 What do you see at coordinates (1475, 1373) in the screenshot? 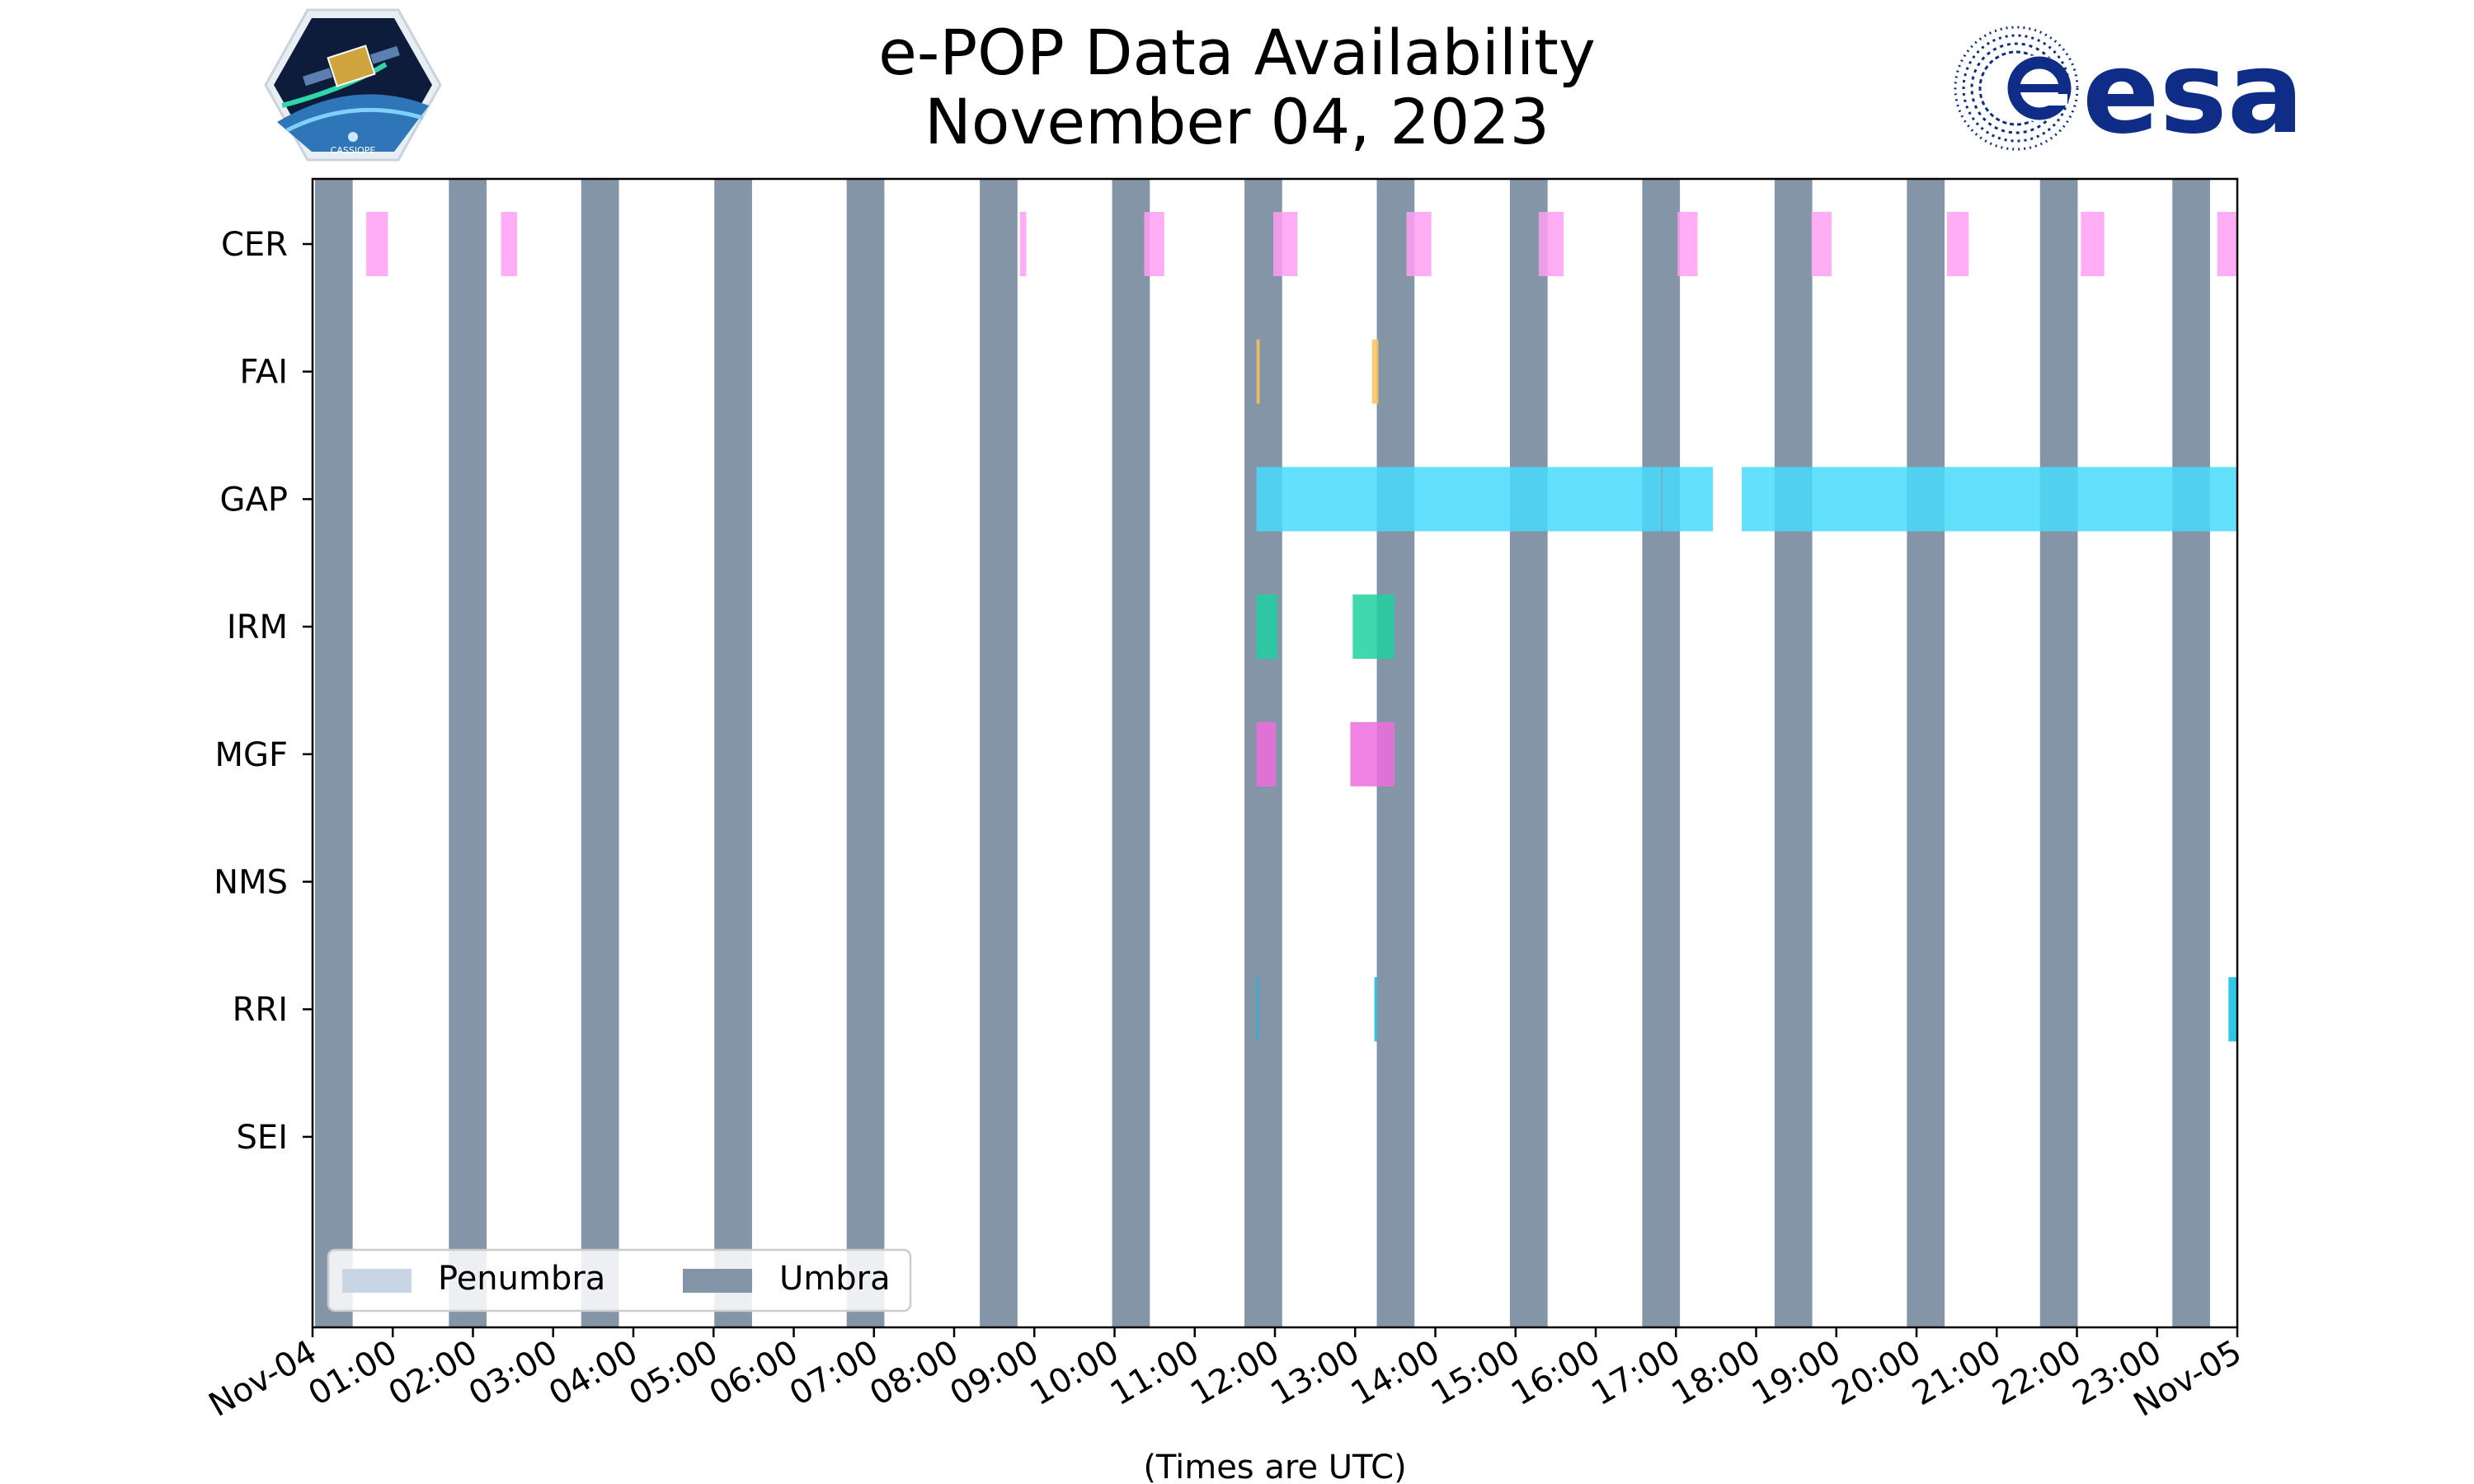
I see `x-tick-label: 15:00` at bounding box center [1475, 1373].